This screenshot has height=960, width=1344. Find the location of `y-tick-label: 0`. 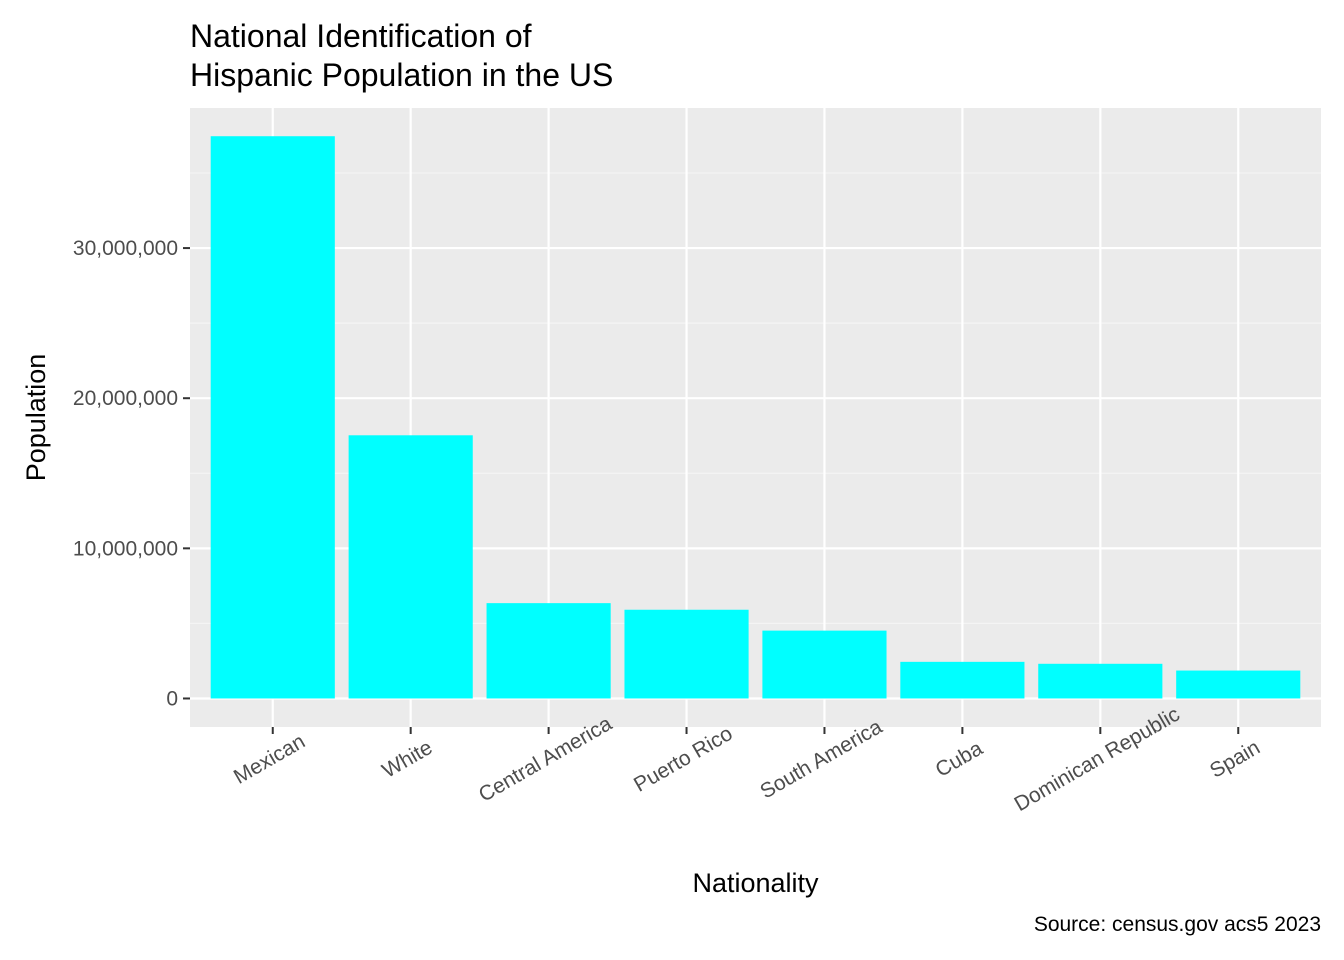

y-tick-label: 0 is located at coordinates (172, 698).